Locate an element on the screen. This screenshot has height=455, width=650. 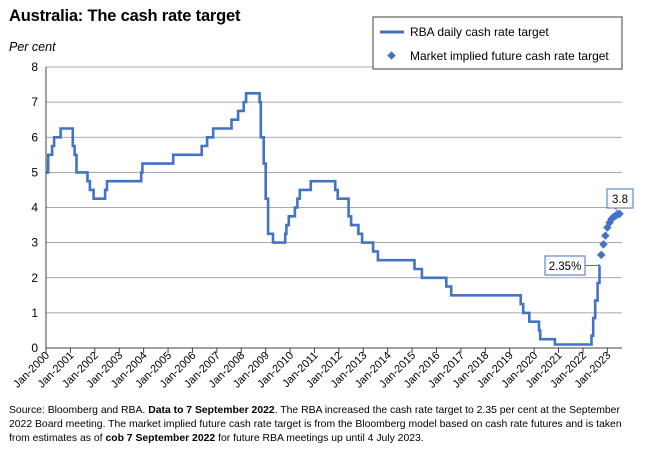
source-part-4: cob 7 September 2022 is located at coordinates (160, 438).